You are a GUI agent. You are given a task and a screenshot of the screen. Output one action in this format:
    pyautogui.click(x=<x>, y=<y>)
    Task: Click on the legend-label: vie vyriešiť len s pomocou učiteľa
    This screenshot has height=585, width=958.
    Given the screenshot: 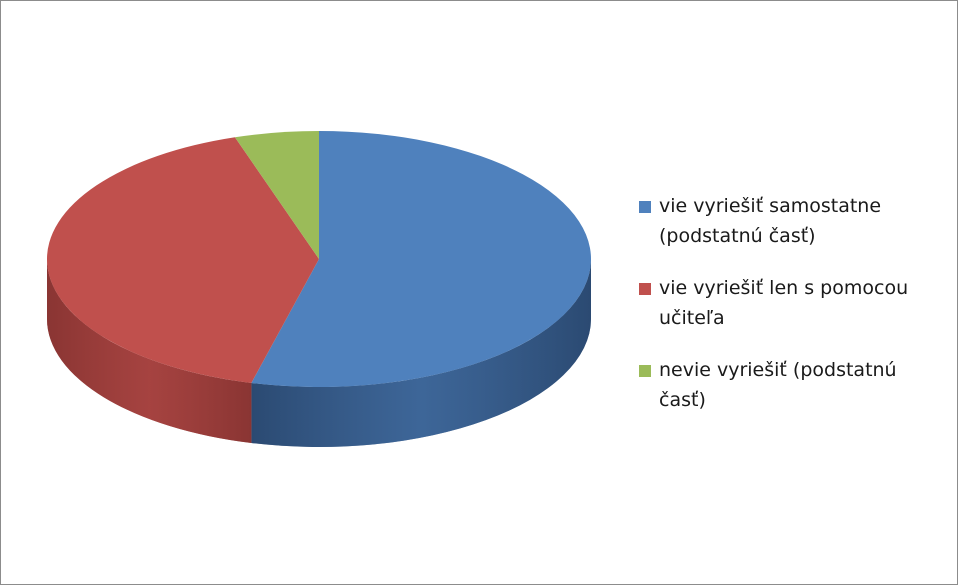 What is the action you would take?
    pyautogui.click(x=784, y=303)
    